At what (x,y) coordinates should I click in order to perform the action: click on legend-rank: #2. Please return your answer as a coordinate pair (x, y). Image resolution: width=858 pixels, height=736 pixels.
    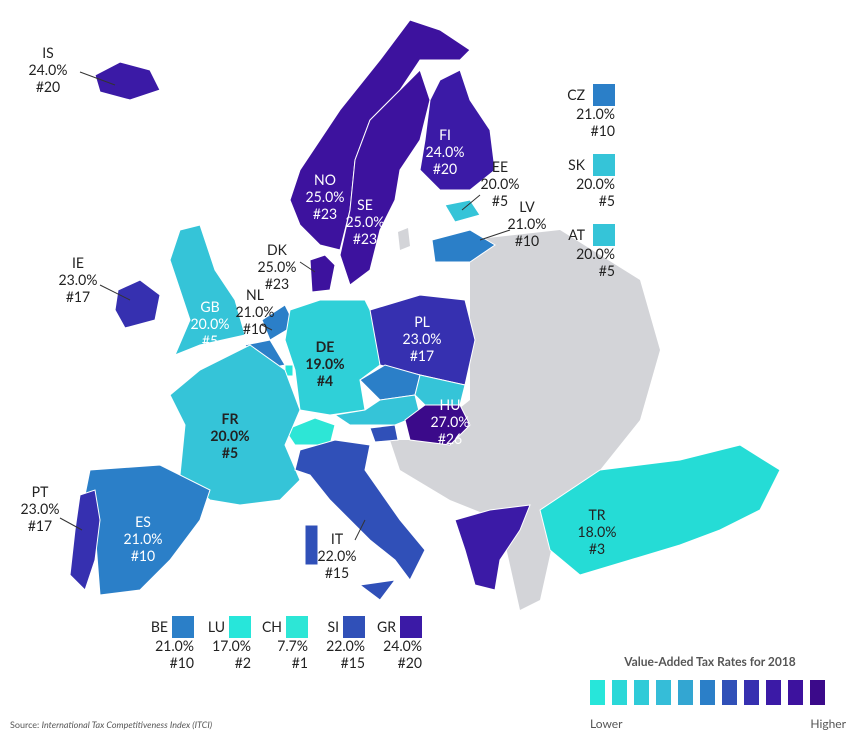
    Looking at the image, I should click on (243, 662).